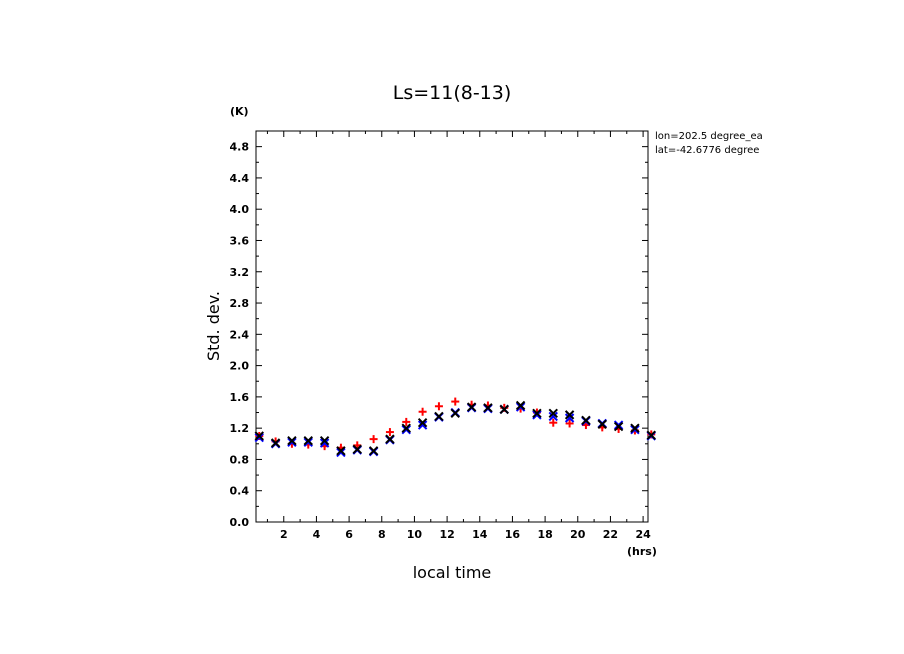 This screenshot has height=654, width=904. What do you see at coordinates (480, 534) in the screenshot?
I see `x-tick-label: 14` at bounding box center [480, 534].